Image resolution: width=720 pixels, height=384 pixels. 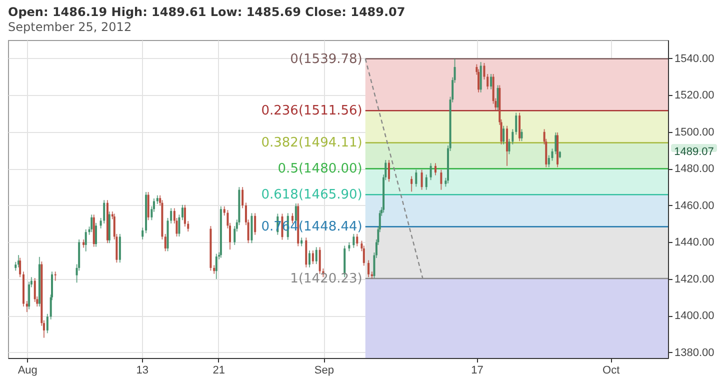 I want to click on text: 1489.07, so click(x=694, y=152).